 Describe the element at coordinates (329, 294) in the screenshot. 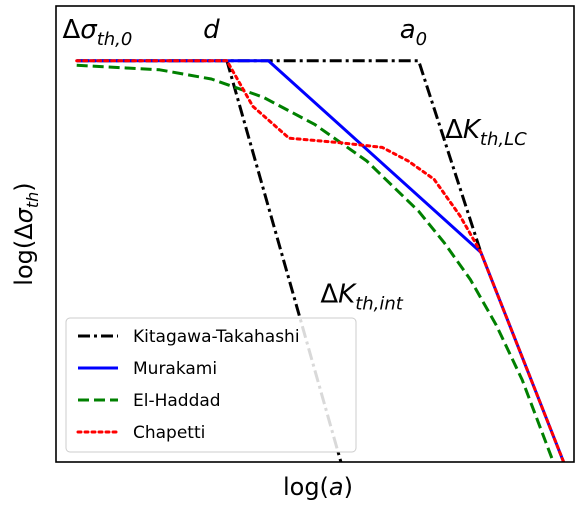

I see `ann-delta-k-int-delta: Δ` at that location.